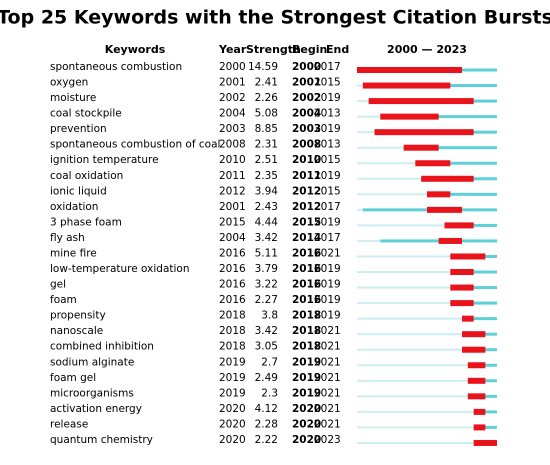 The height and width of the screenshot is (465, 550). Describe the element at coordinates (273, 49) in the screenshot. I see `header-strength: Strength` at that location.